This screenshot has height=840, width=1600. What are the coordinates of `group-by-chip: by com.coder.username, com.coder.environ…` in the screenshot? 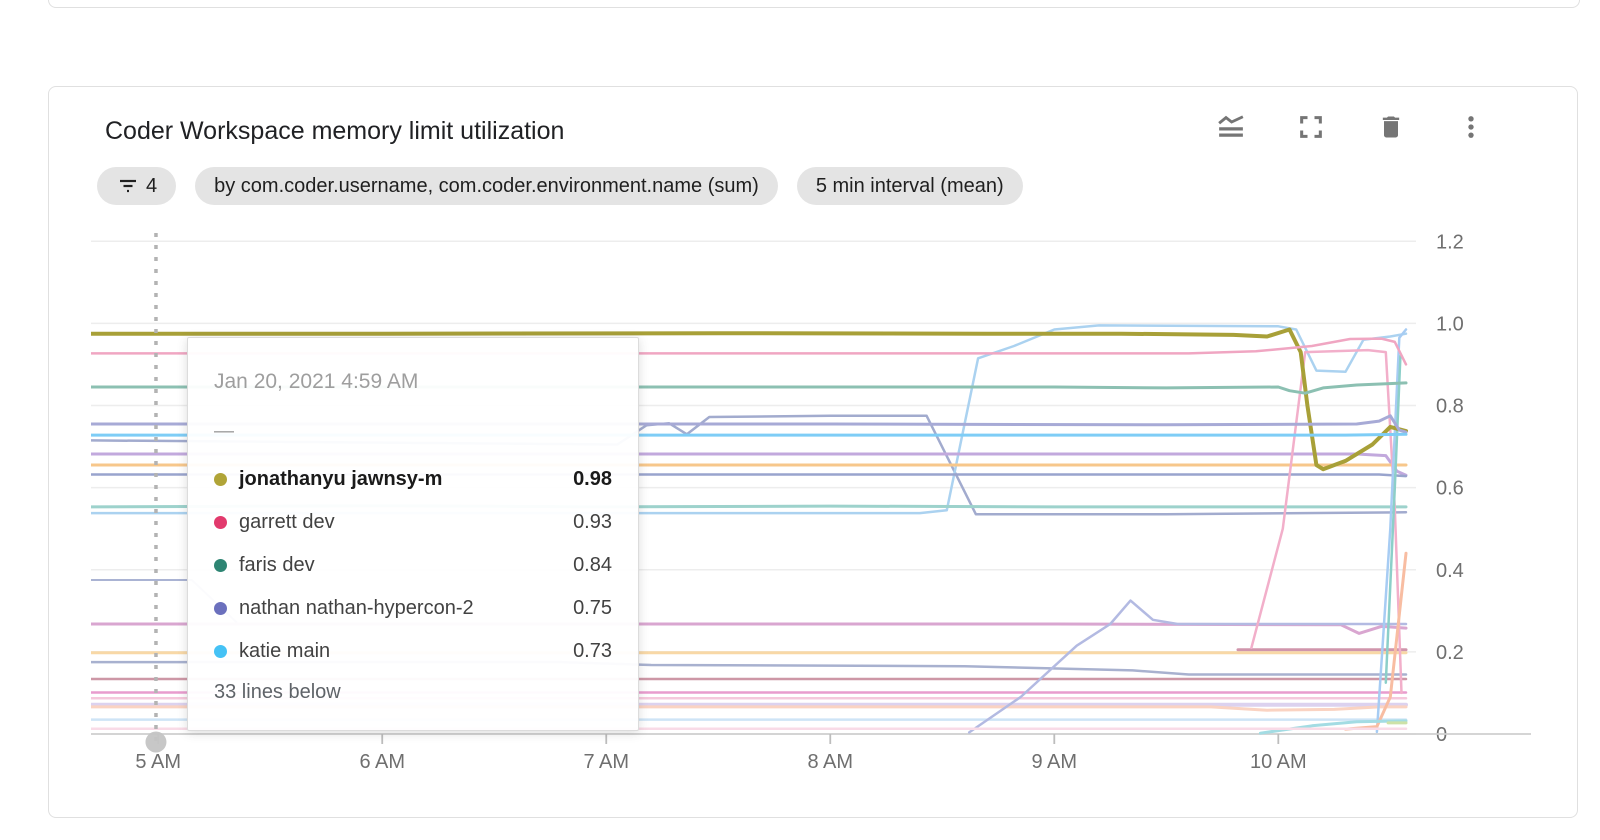 It's located at (486, 186).